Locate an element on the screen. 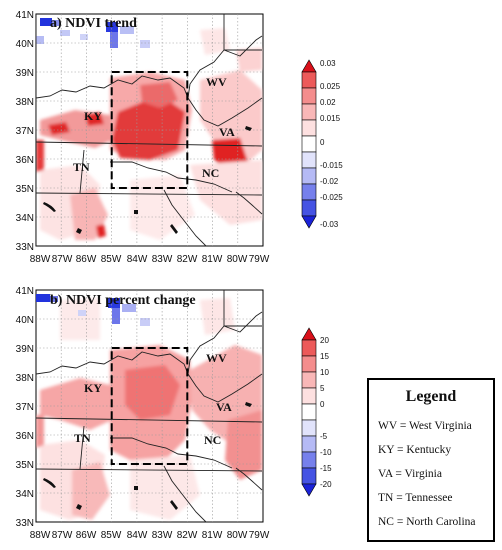  panel-a-colorbar-top-arrow is located at coordinates (309, 66).